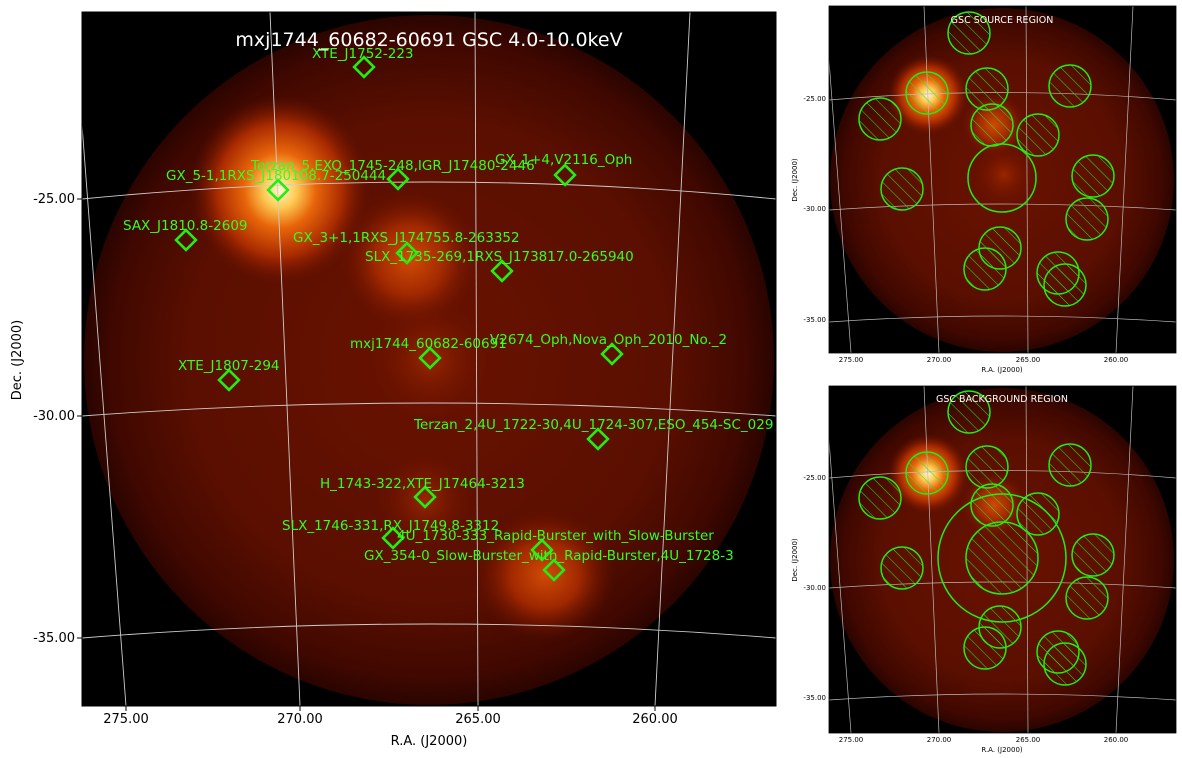 The width and height of the screenshot is (1182, 758). What do you see at coordinates (390, 719) in the screenshot?
I see `main-x-tick-labels: 275.00 270.00 265.00 260.00` at bounding box center [390, 719].